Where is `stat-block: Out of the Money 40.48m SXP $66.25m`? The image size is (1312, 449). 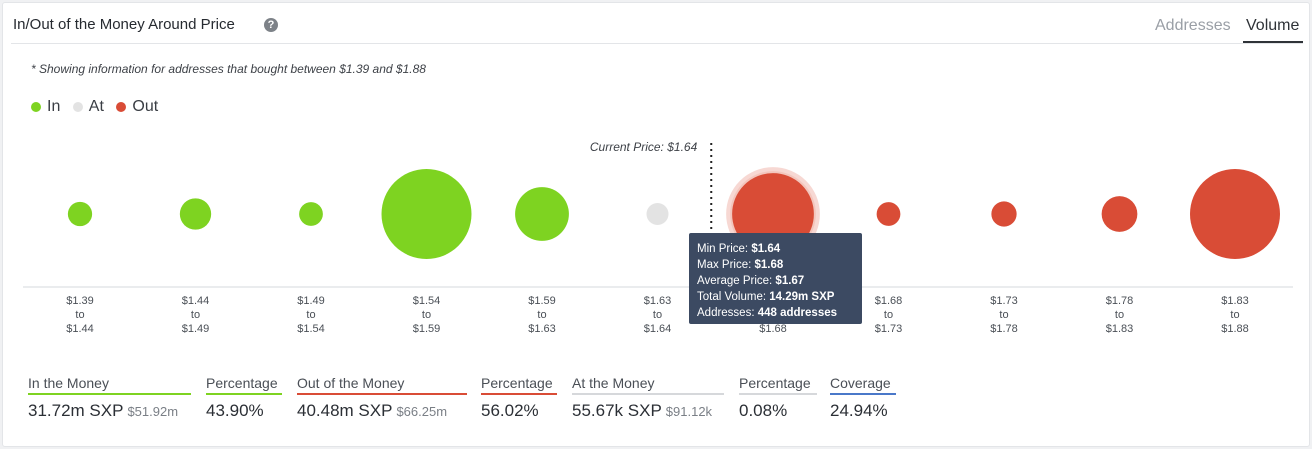 stat-block: Out of the Money 40.48m SXP $66.25m is located at coordinates (382, 398).